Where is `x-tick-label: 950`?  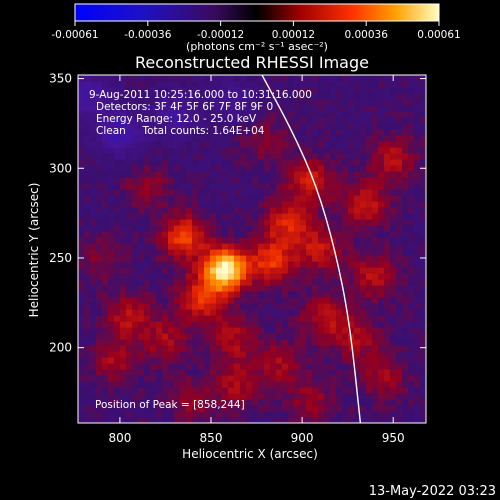
x-tick-label: 950 is located at coordinates (393, 438).